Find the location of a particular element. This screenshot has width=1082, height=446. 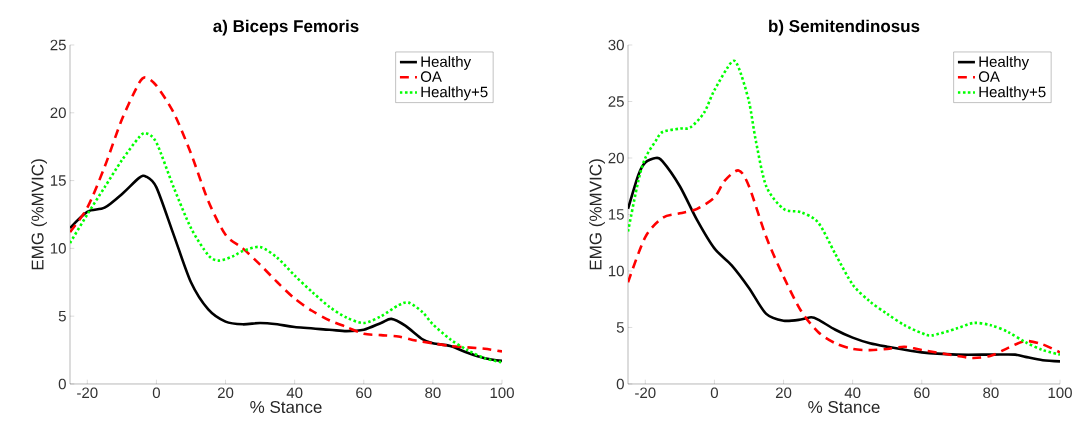

y-tick-label: 30 is located at coordinates (616, 45).